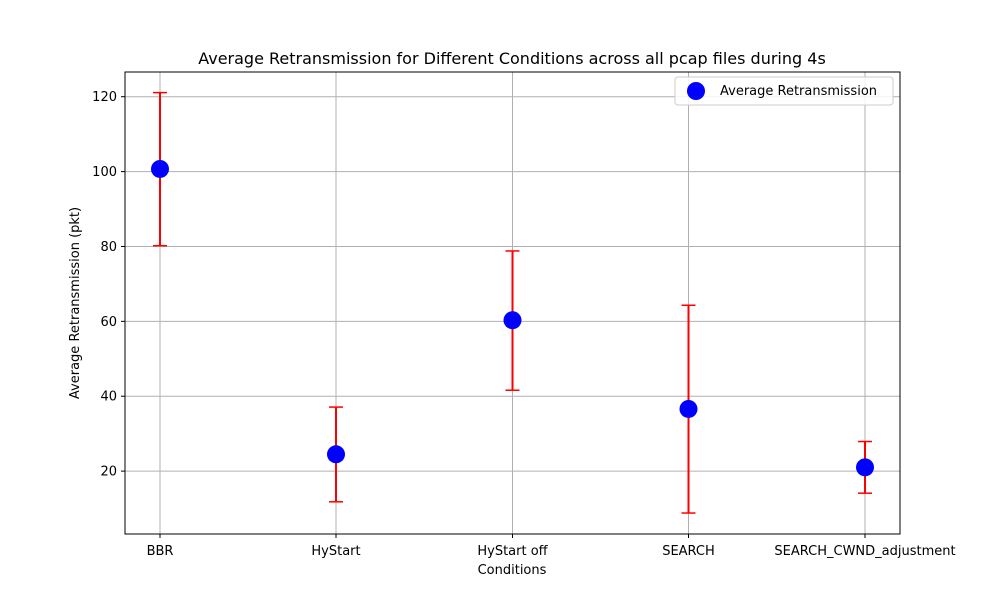 This screenshot has width=1000, height=604. Describe the element at coordinates (798, 91) in the screenshot. I see `legend-label: Average Retransmission` at that location.